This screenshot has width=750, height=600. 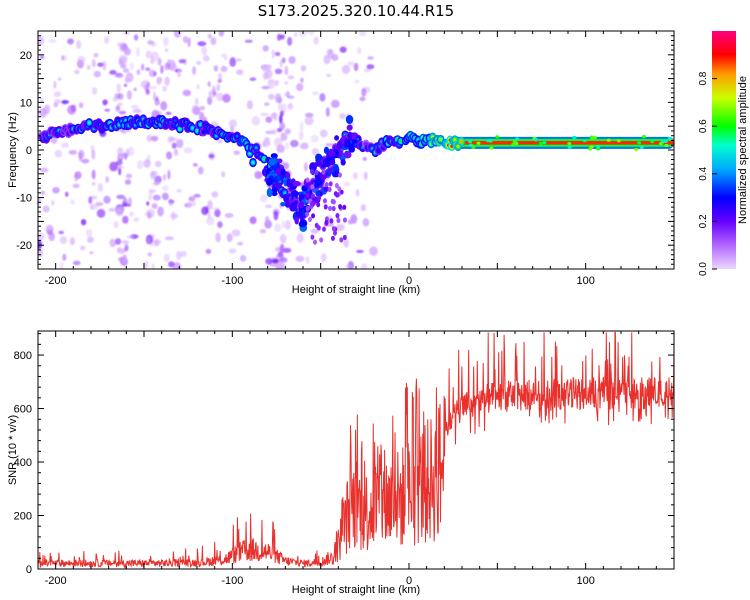 What do you see at coordinates (23, 356) in the screenshot?
I see `y-tick-label: 800` at bounding box center [23, 356].